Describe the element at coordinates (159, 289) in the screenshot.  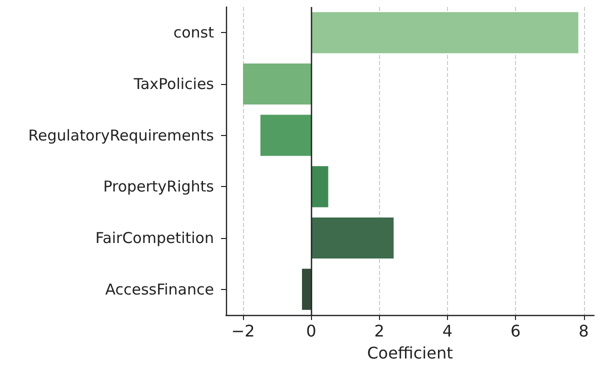
I see `y-tick-label: AccessFinance` at that location.